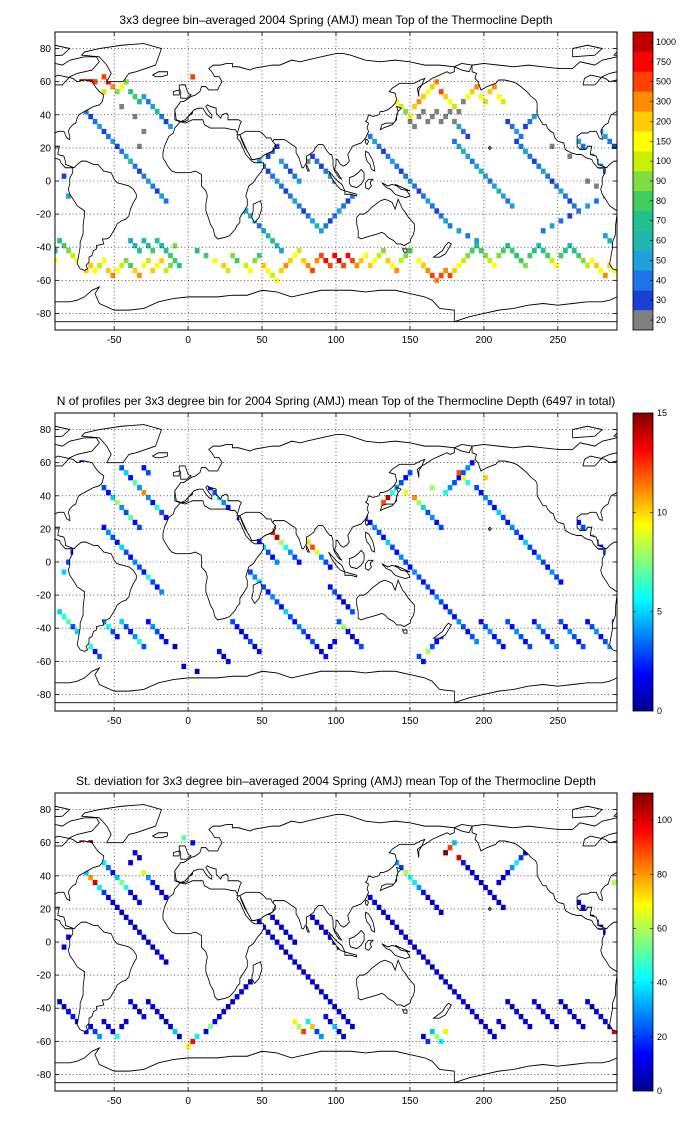 This screenshot has height=1140, width=696. What do you see at coordinates (663, 62) in the screenshot?
I see `colorbar-tick-label: 750` at bounding box center [663, 62].